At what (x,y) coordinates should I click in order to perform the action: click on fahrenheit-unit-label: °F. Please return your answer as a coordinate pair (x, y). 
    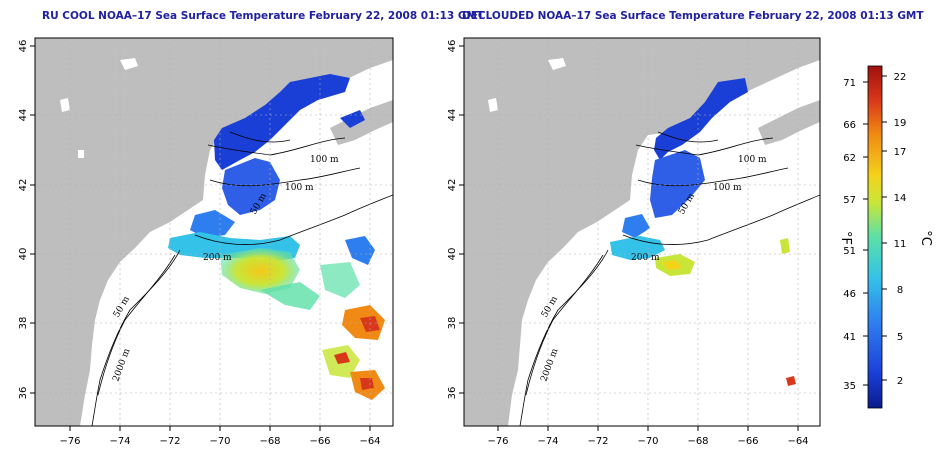
    Looking at the image, I should click on (845, 238).